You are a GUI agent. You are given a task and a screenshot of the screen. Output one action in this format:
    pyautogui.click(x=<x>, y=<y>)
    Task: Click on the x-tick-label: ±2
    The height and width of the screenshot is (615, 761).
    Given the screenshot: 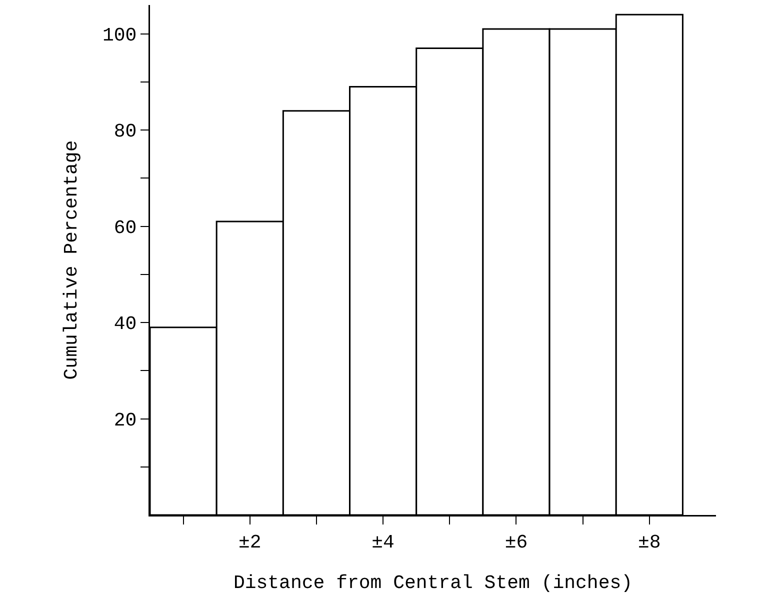 What is the action you would take?
    pyautogui.click(x=250, y=542)
    